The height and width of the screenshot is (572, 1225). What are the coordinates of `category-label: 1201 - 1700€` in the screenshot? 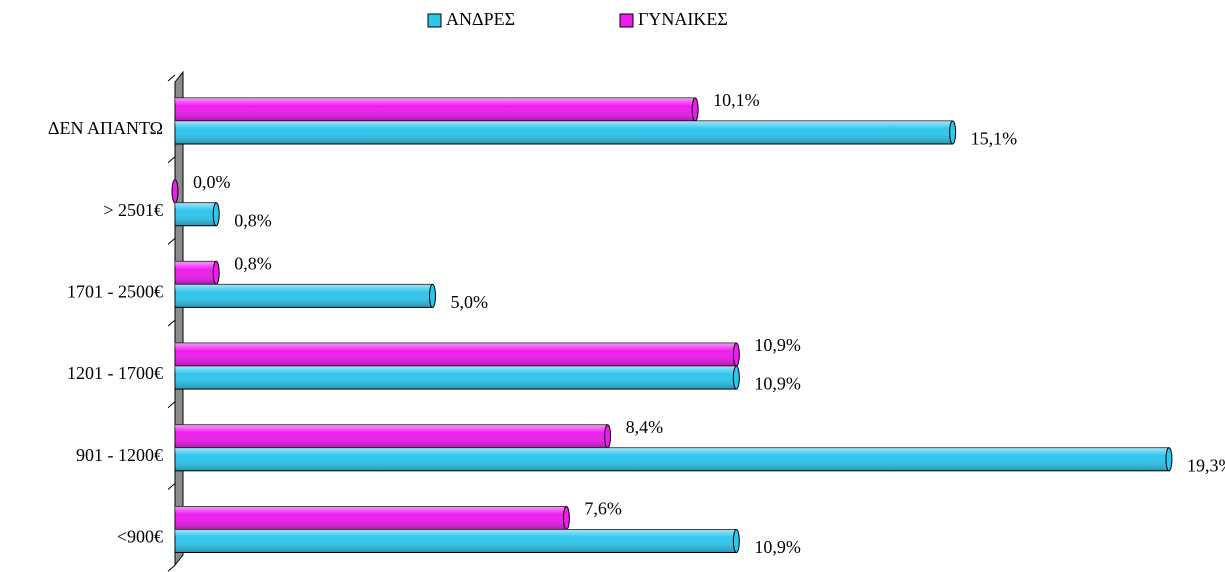 It's located at (115, 373).